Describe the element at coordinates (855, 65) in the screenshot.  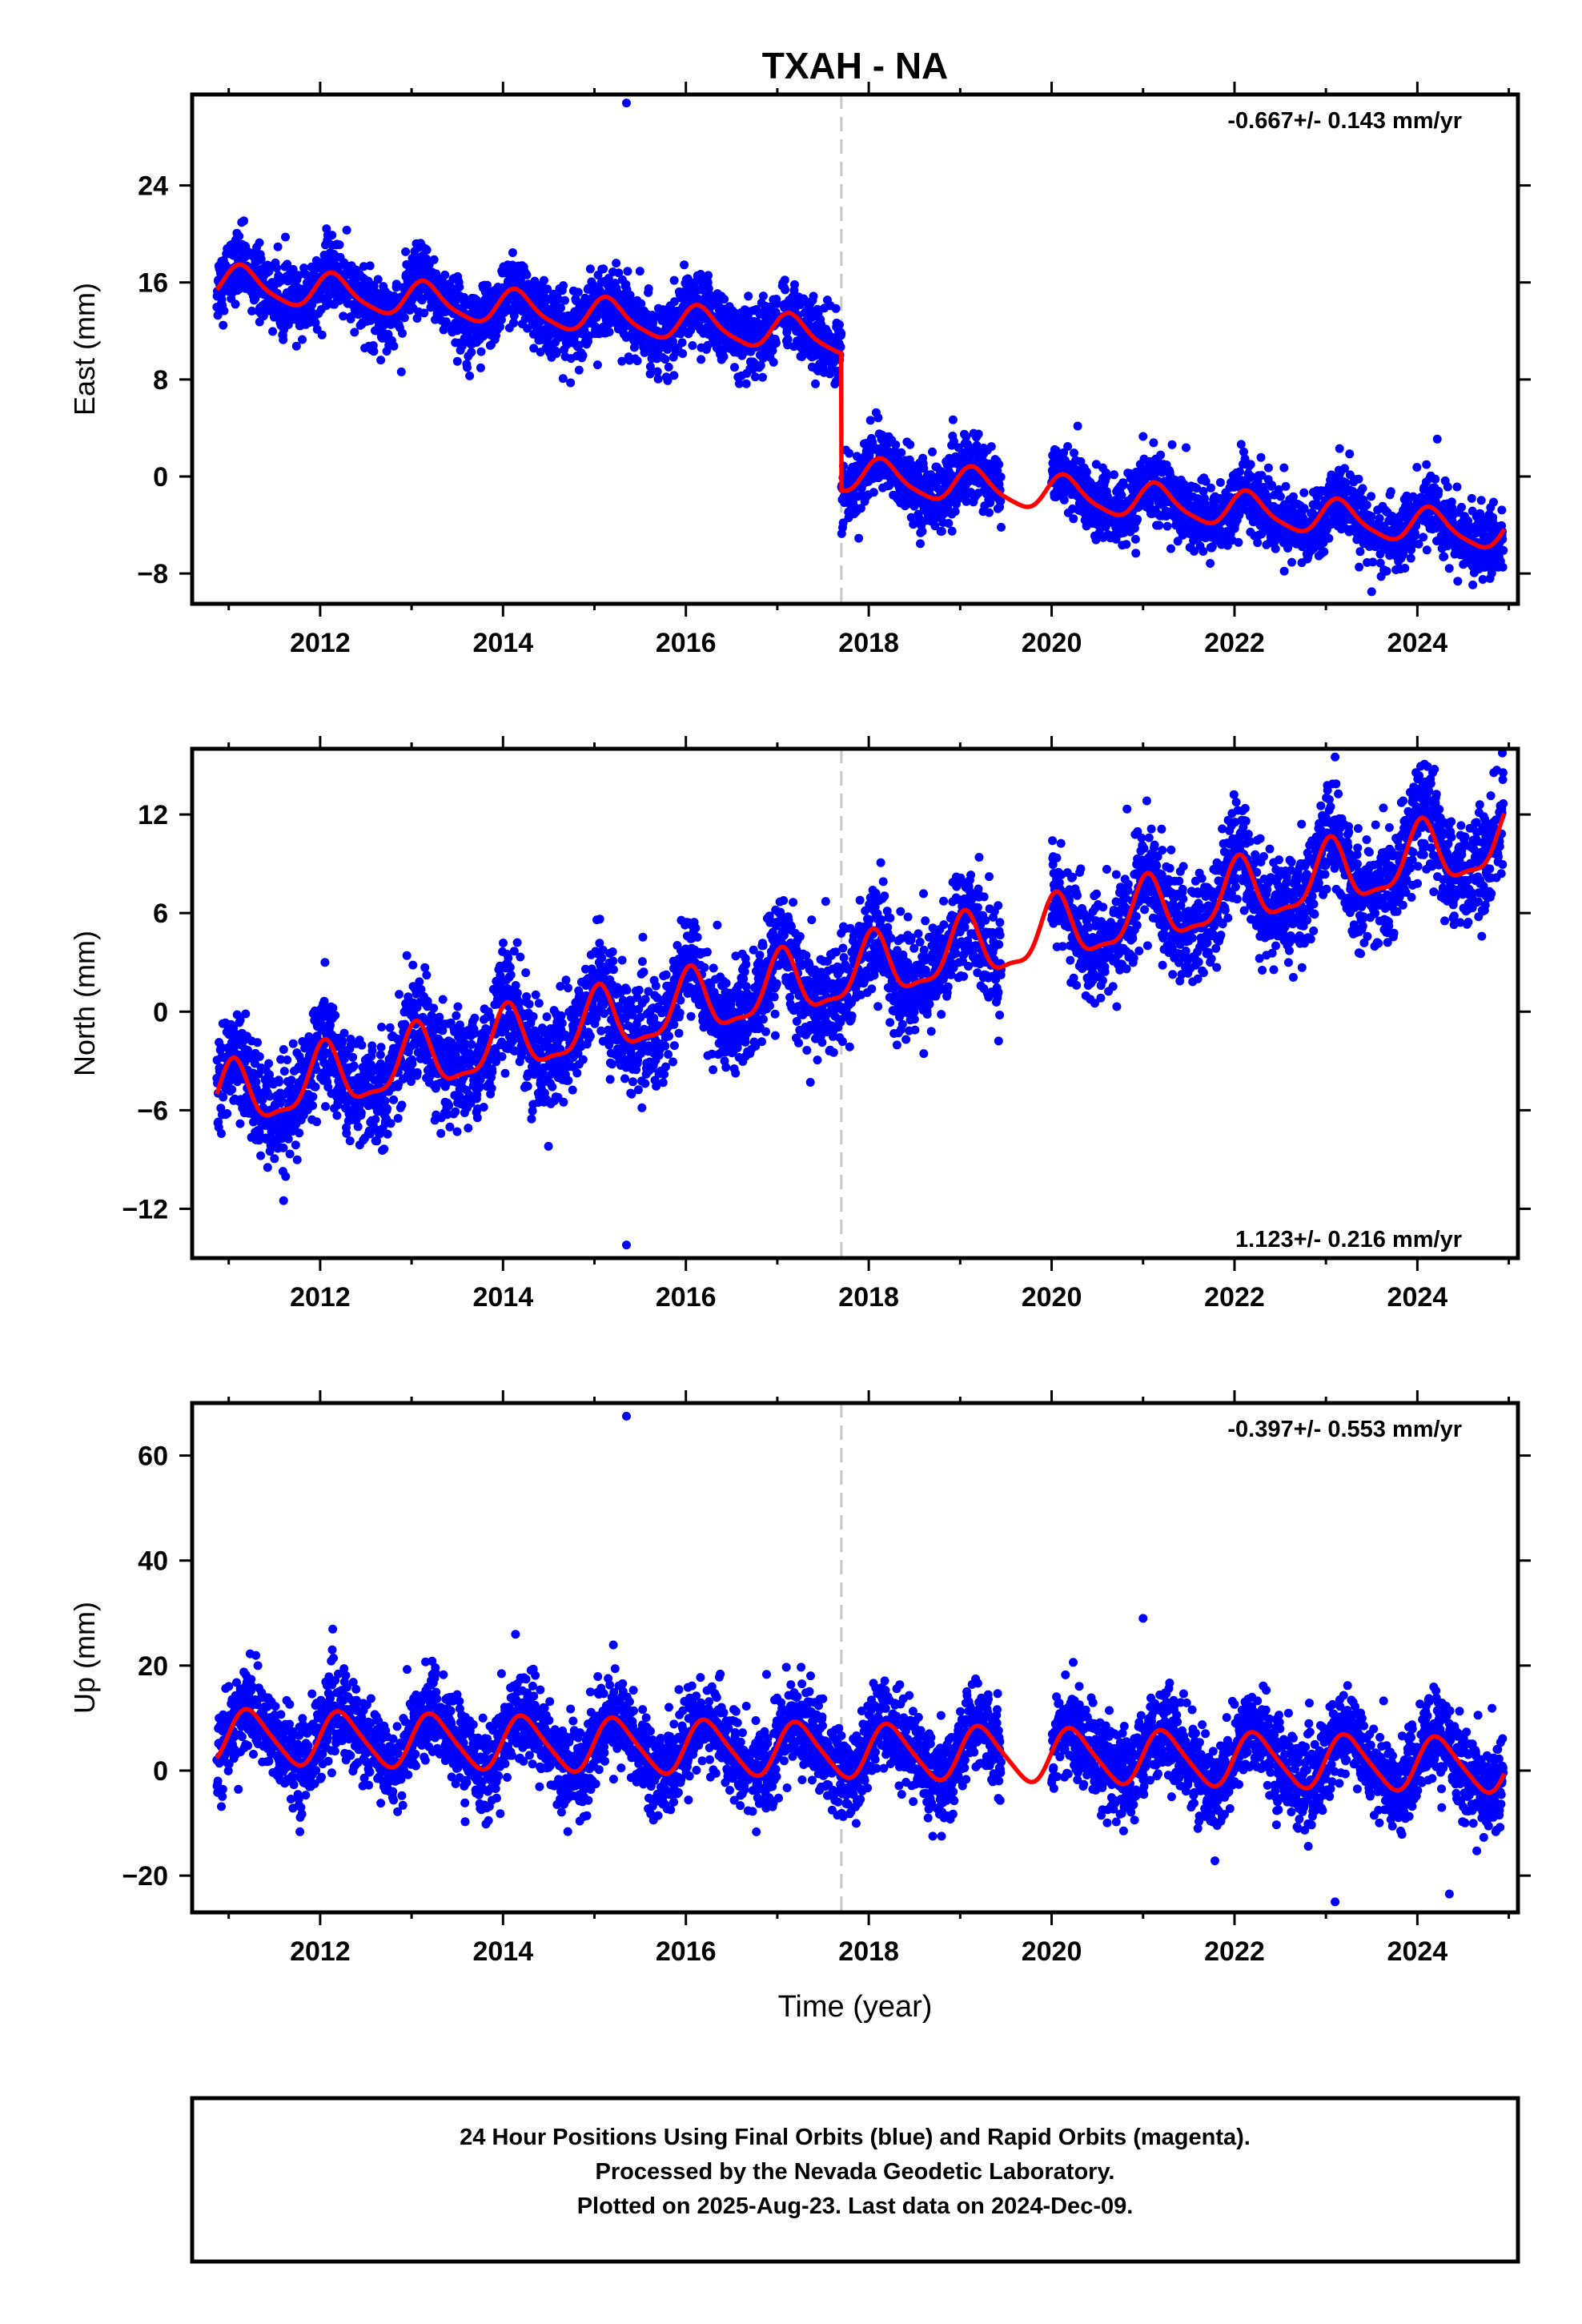
I see `figure-title: TXAH - NA` at that location.